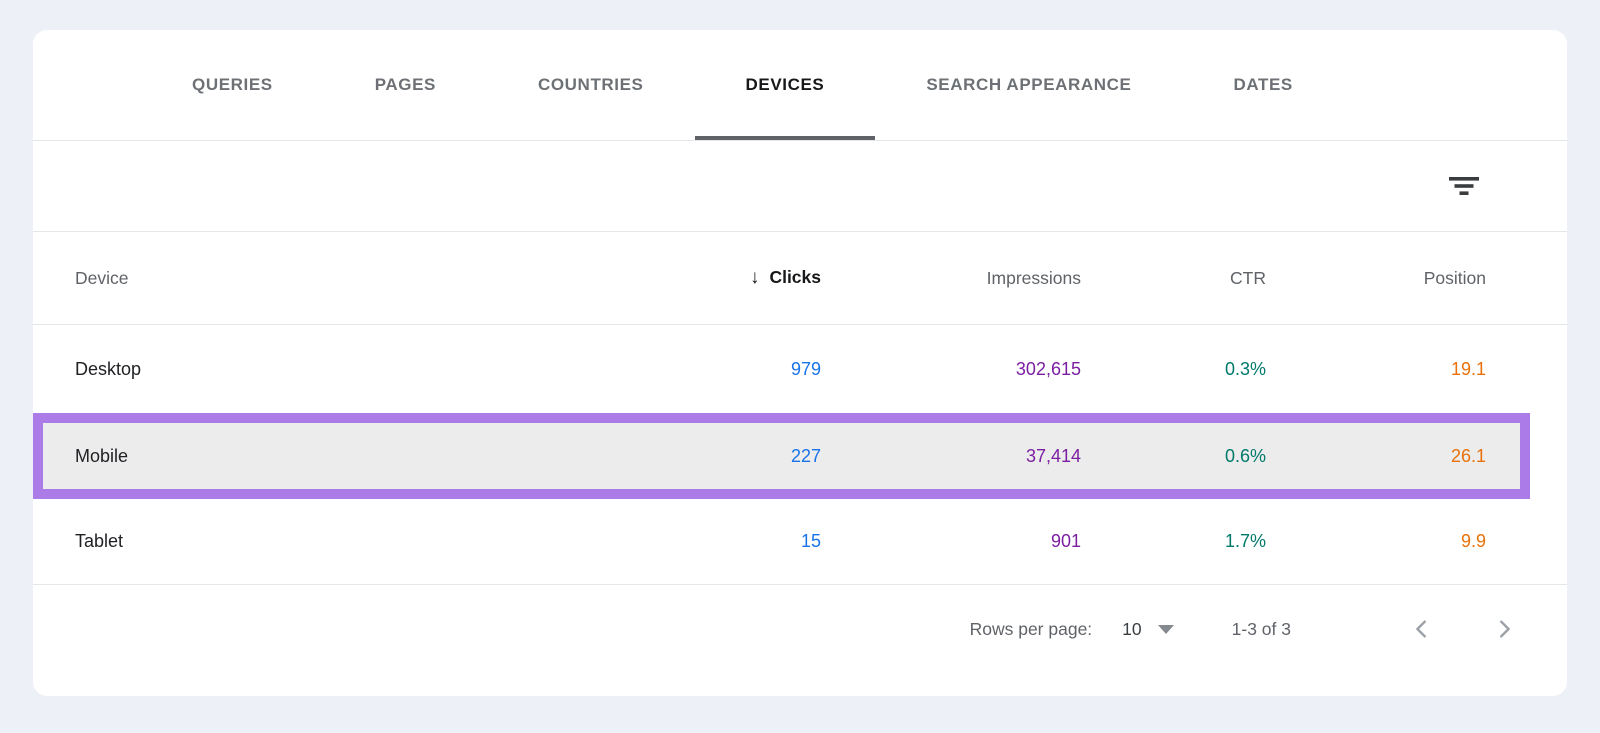 The image size is (1600, 733). I want to click on previous-page-chevron-icon, so click(1422, 629).